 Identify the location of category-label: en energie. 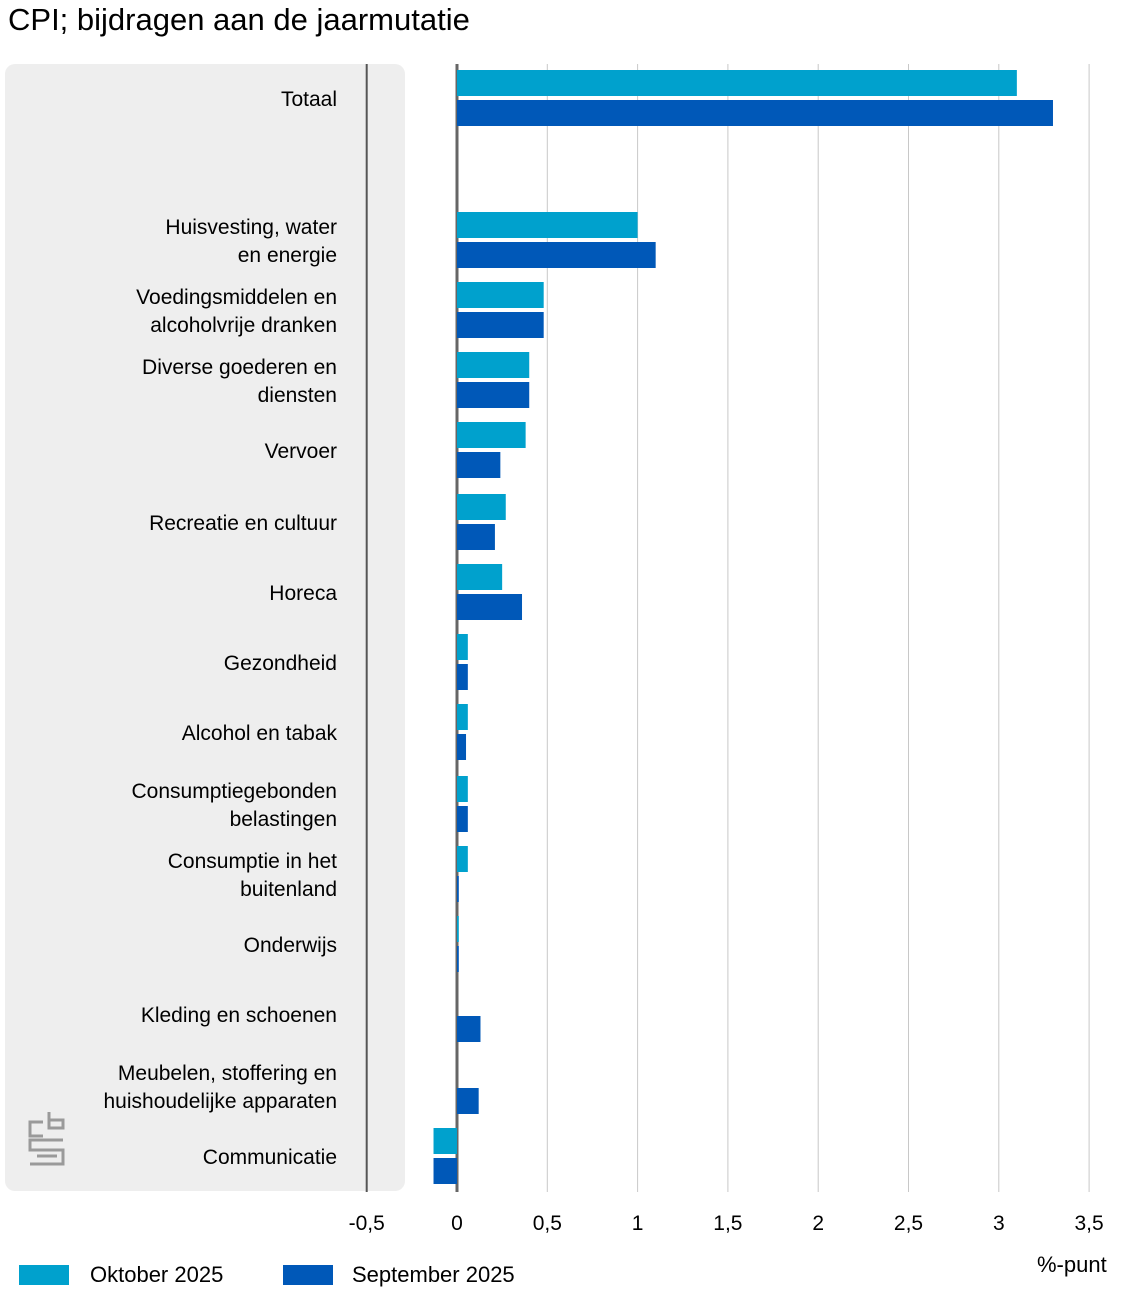
(287, 255).